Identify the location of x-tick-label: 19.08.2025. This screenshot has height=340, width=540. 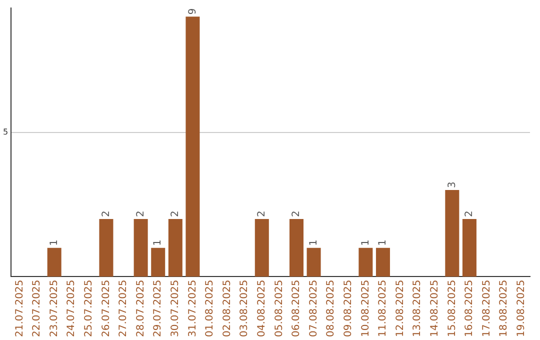
(521, 309).